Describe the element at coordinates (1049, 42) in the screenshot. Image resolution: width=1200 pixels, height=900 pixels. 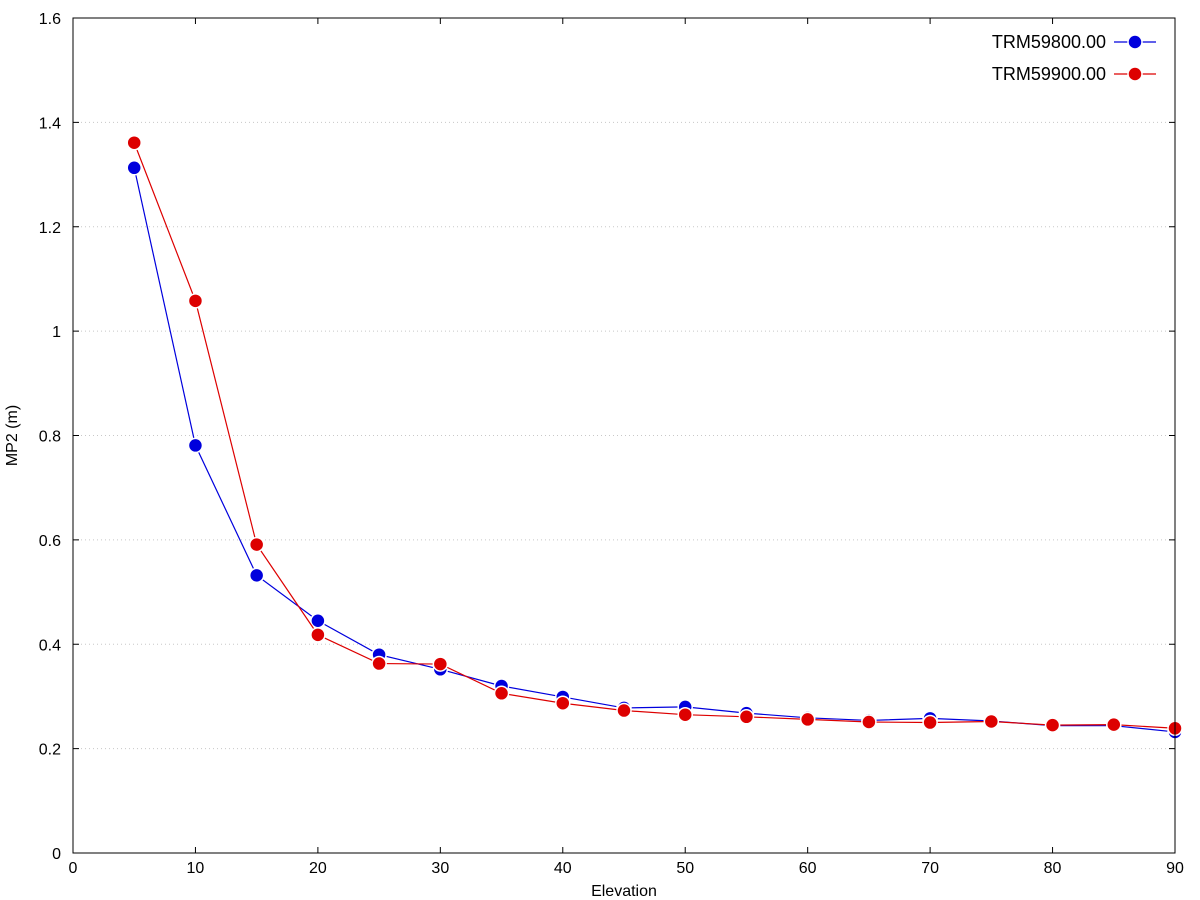
I see `legend-label: TRM59800.00` at that location.